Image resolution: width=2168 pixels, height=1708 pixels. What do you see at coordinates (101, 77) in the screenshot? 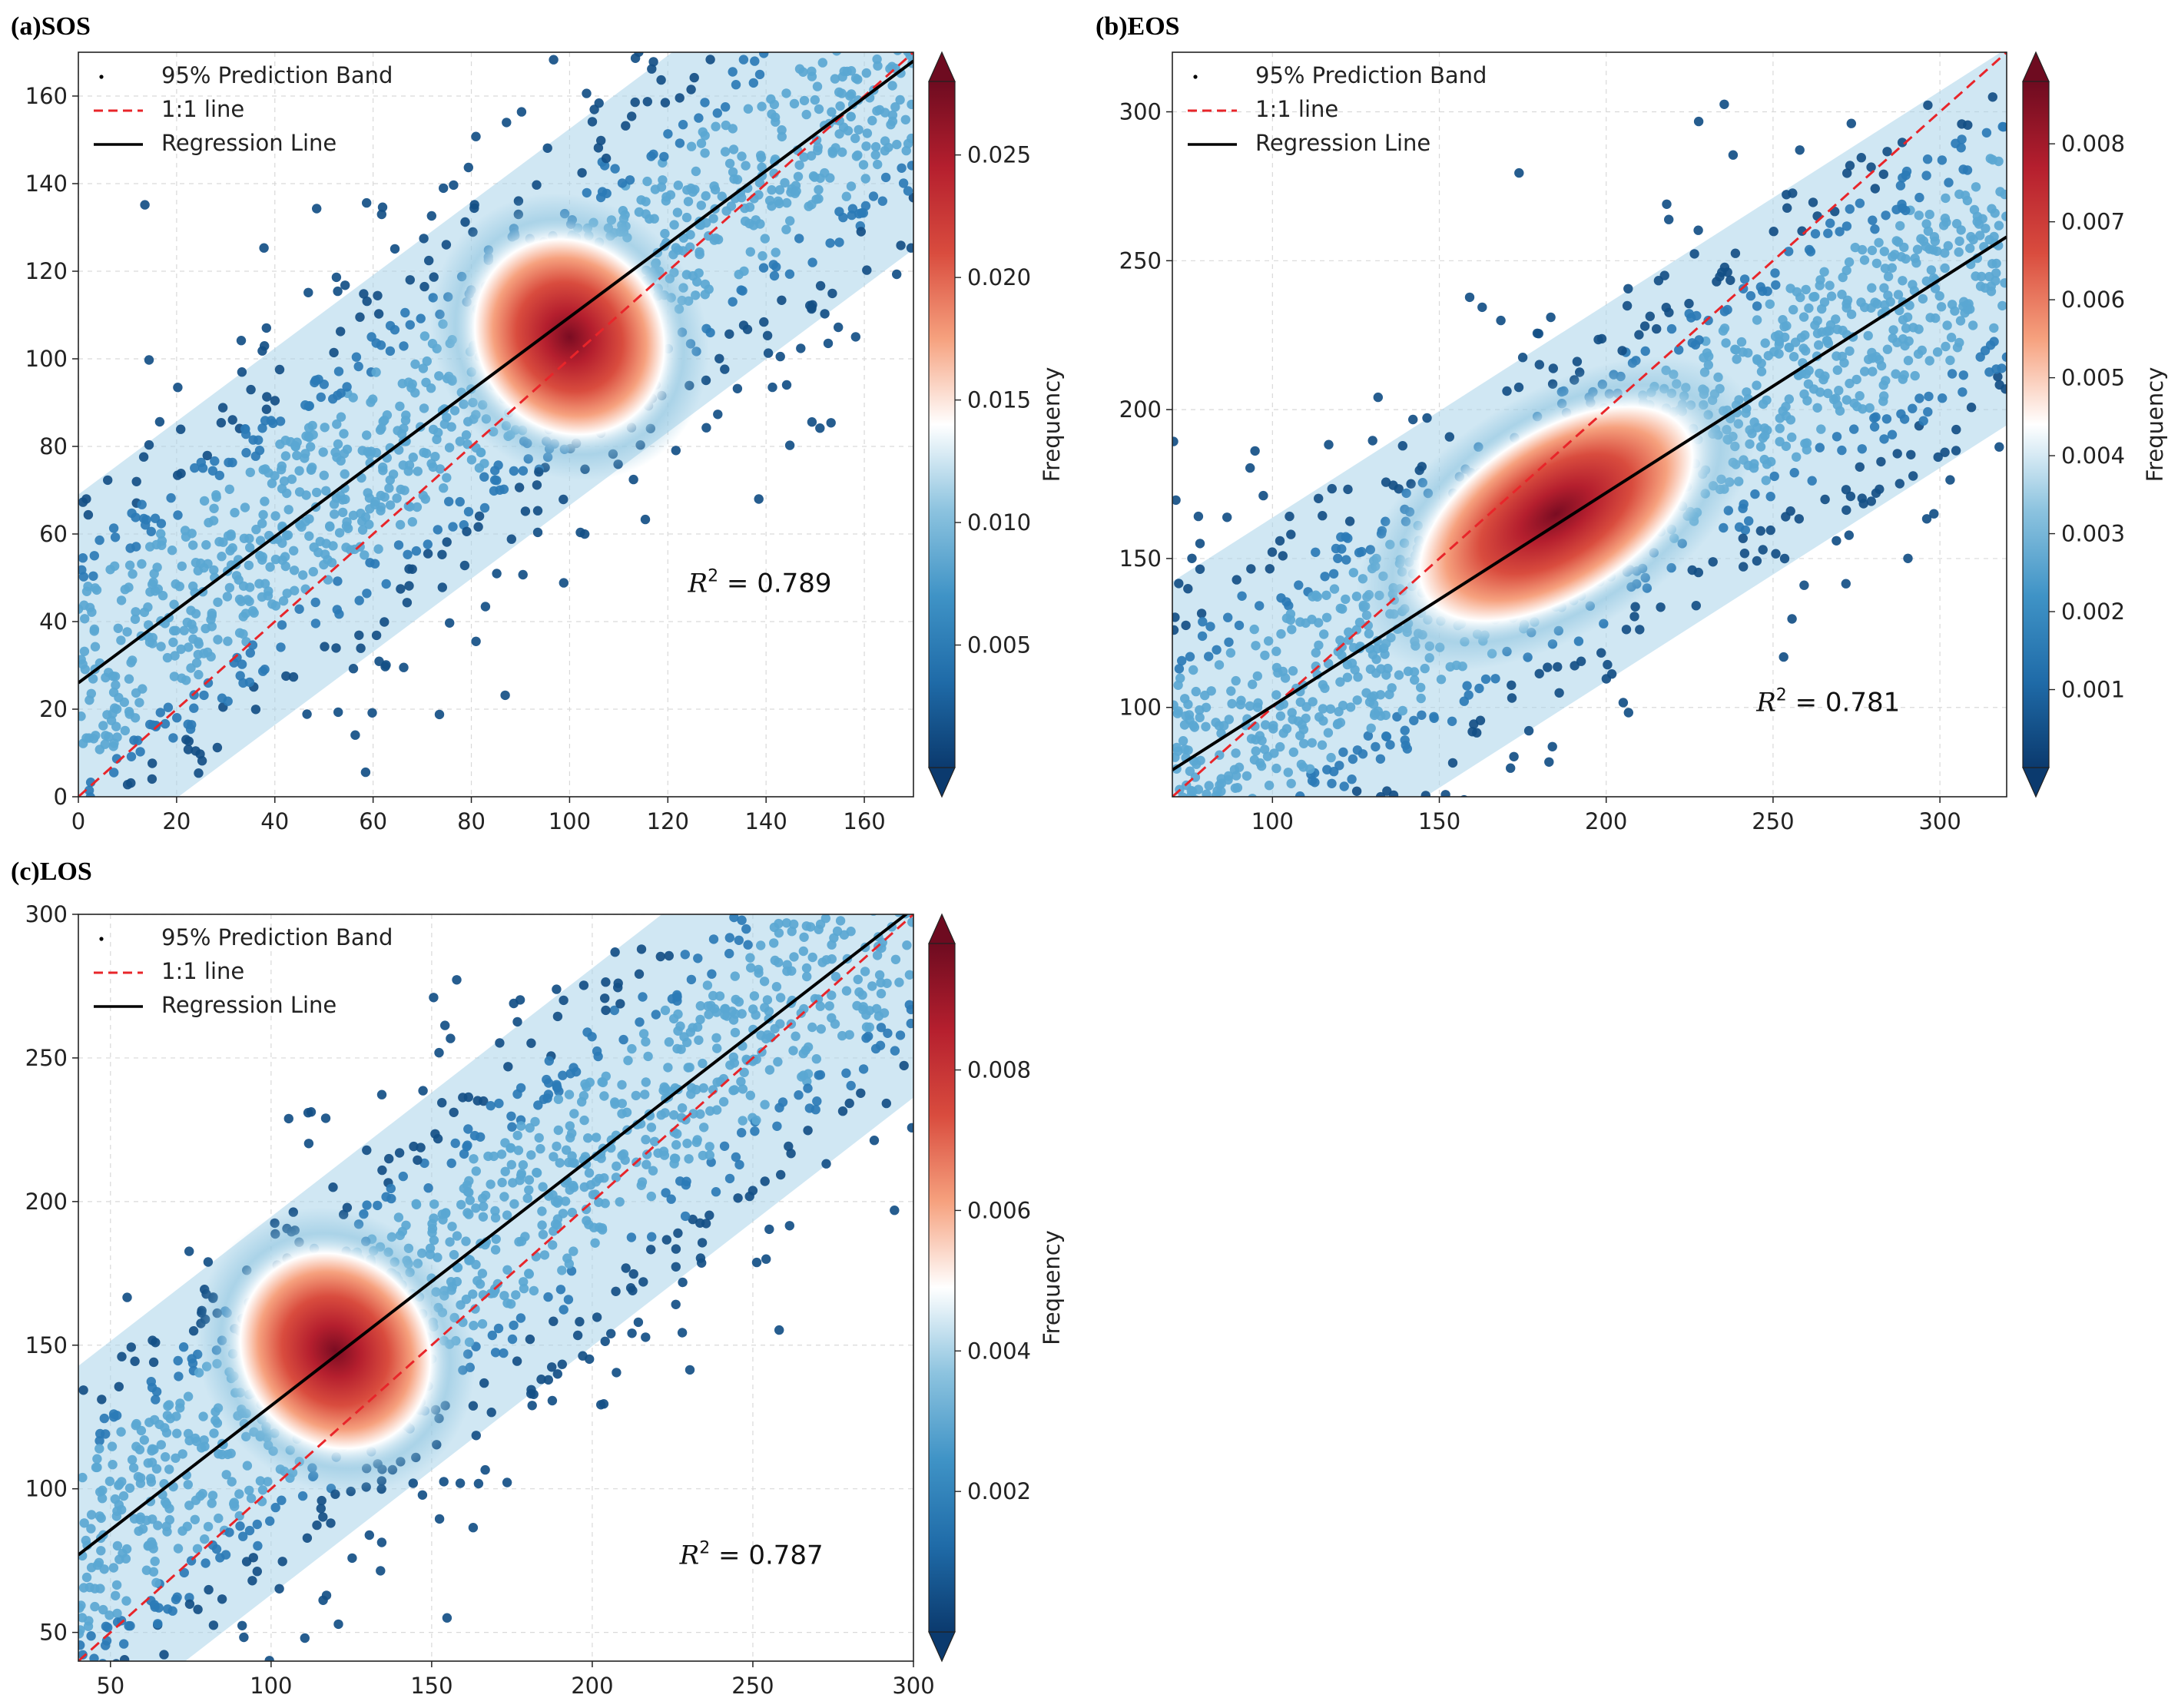
I see `legend-marker-band` at bounding box center [101, 77].